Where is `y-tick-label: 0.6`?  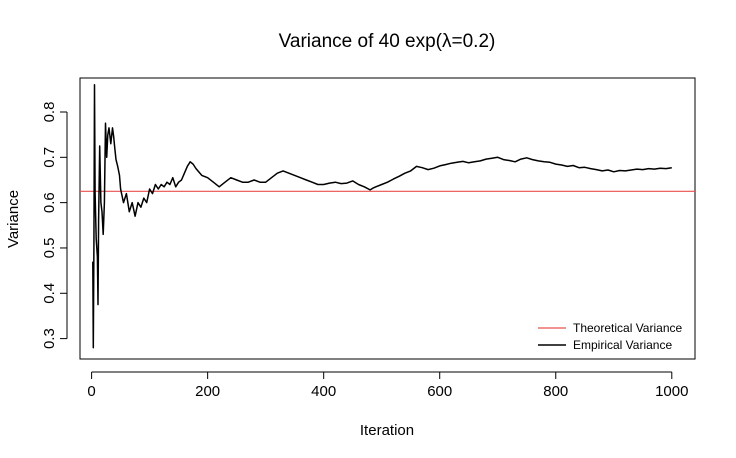
y-tick-label: 0.6 is located at coordinates (49, 202).